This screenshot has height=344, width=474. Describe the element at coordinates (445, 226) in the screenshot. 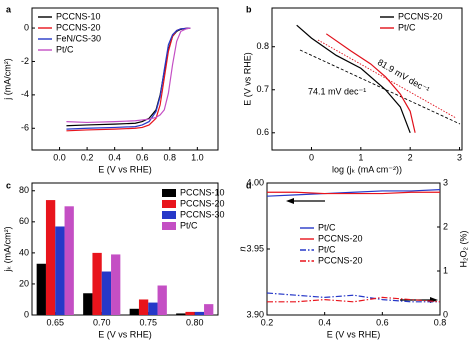

I see `y2-tick-label: 2` at that location.